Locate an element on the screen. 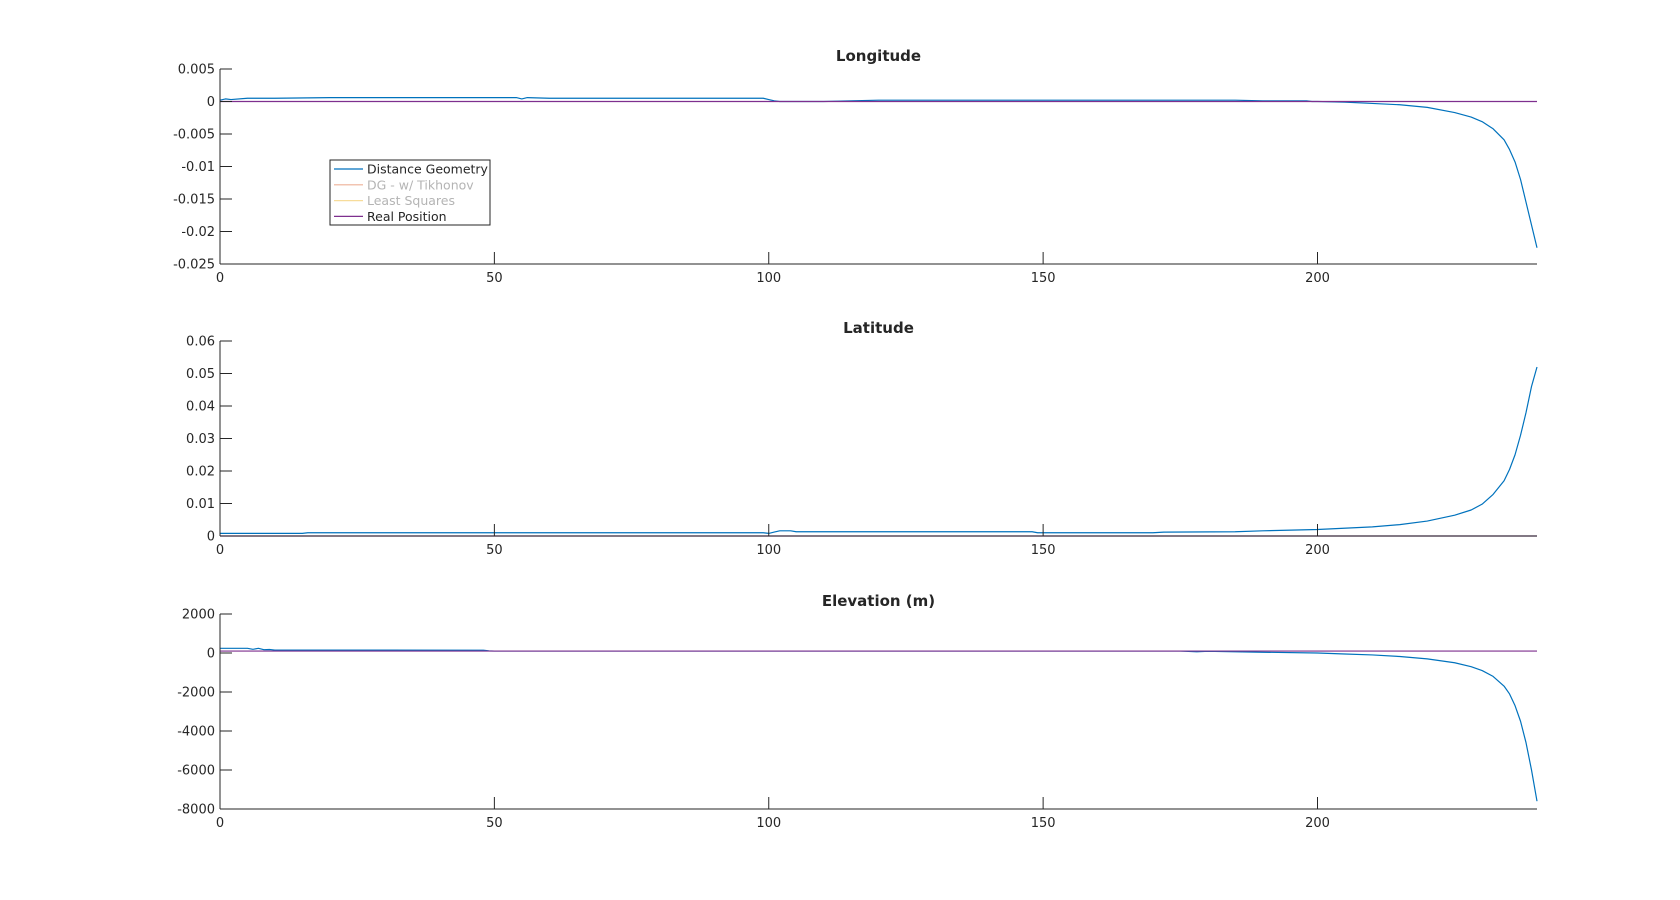  y-tick-label: 0.03 is located at coordinates (200, 439).